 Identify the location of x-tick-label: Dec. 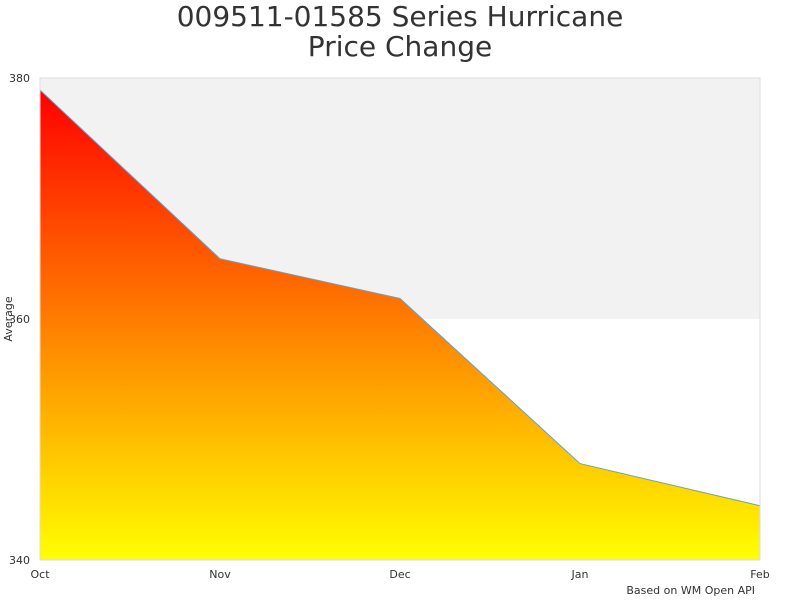
(399, 574).